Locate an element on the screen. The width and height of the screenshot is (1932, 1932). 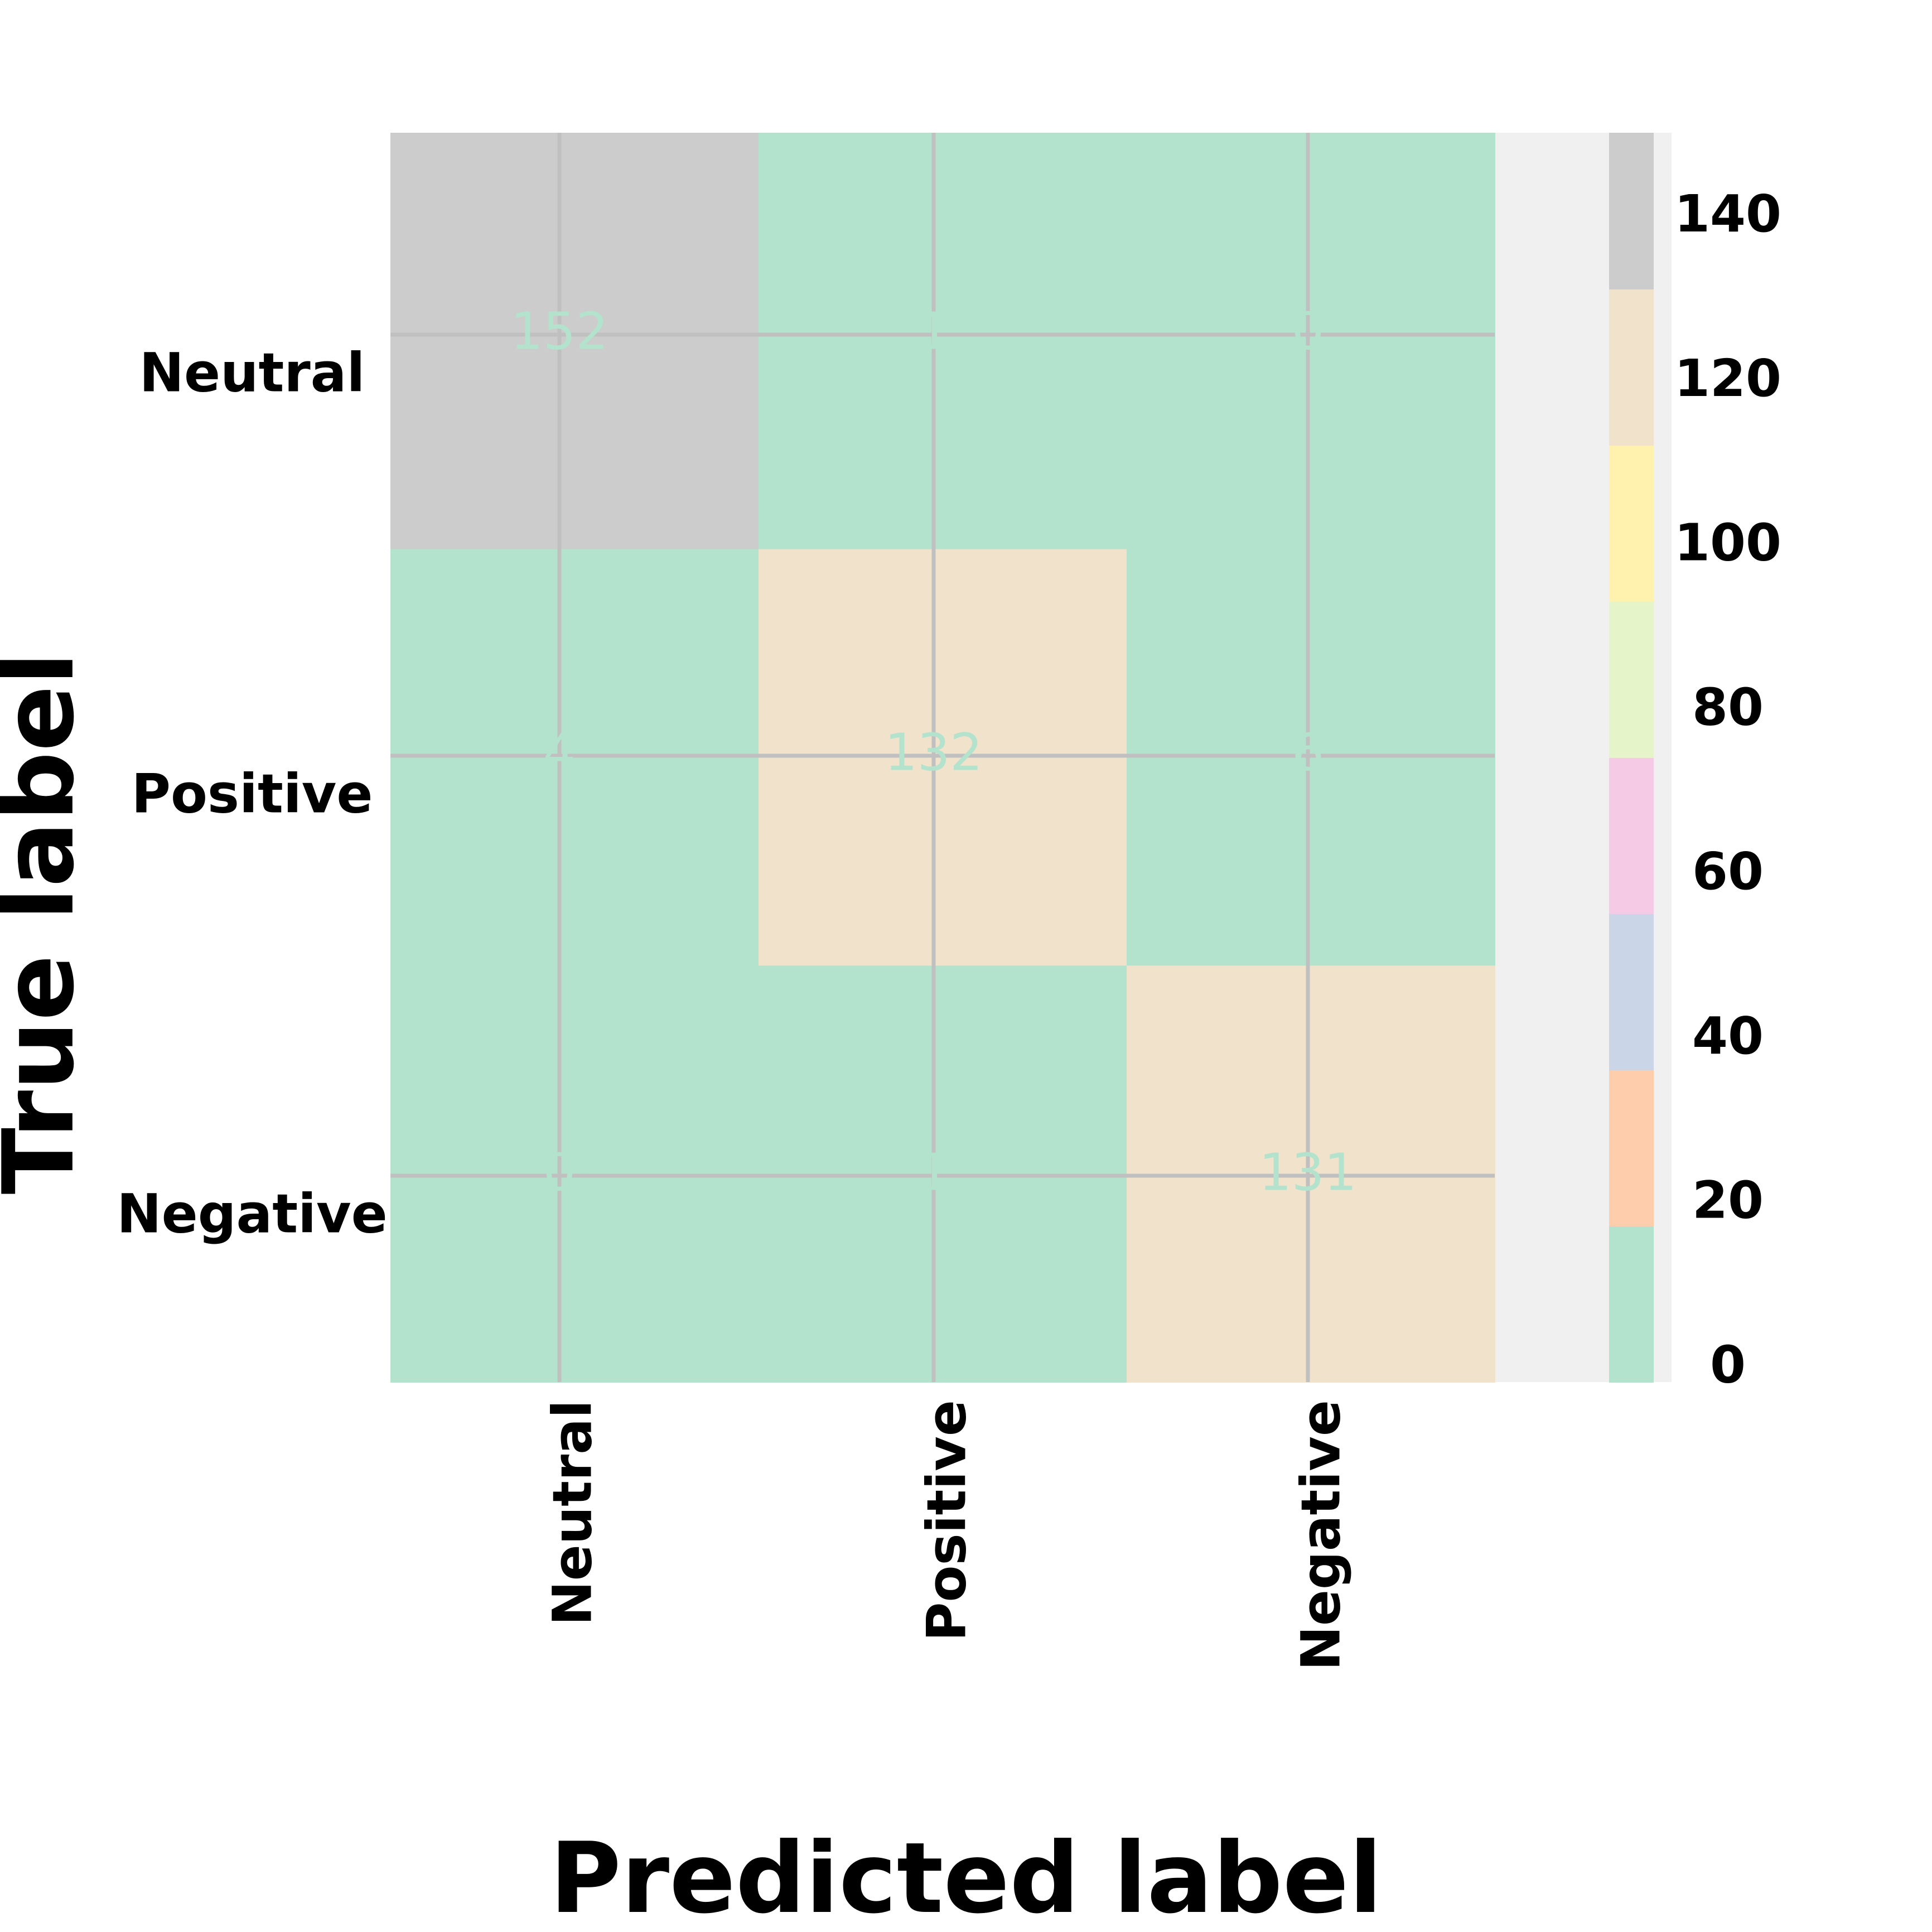
colorbar-tick-label: 40 is located at coordinates (1728, 1036).